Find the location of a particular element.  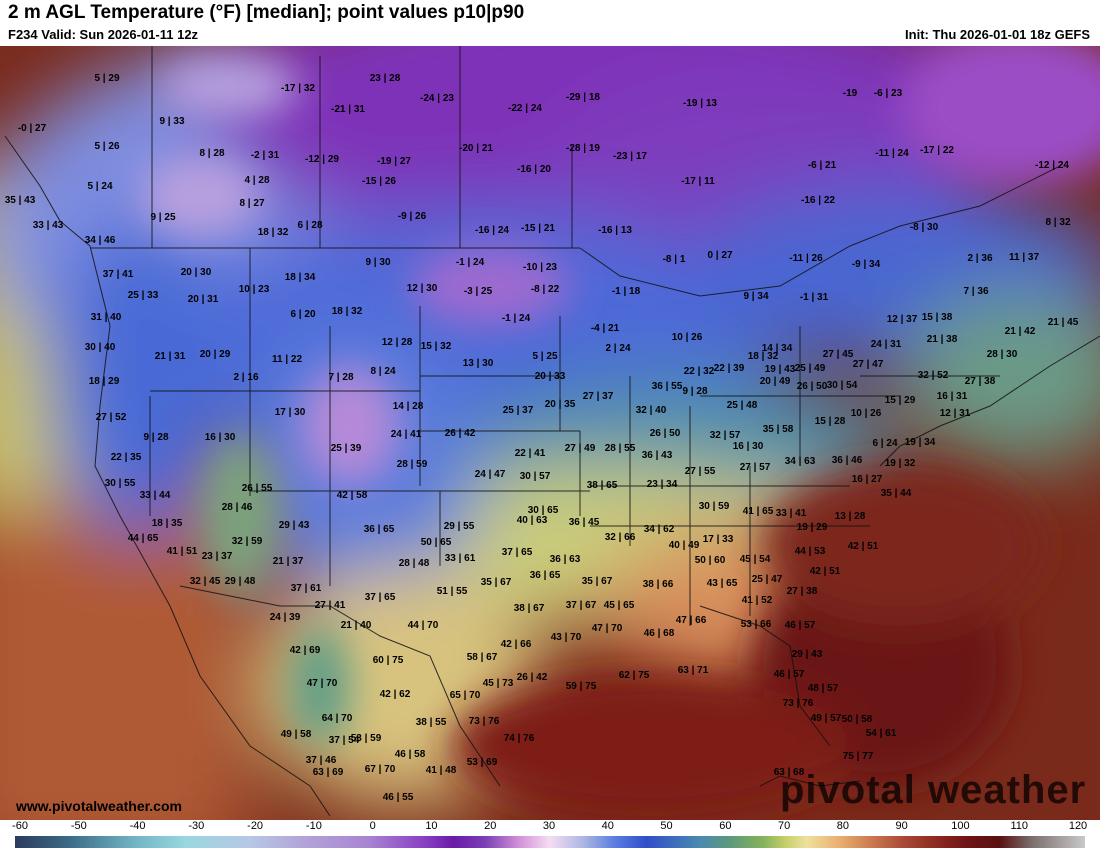

point-value-label: 41 | 52 is located at coordinates (757, 600).